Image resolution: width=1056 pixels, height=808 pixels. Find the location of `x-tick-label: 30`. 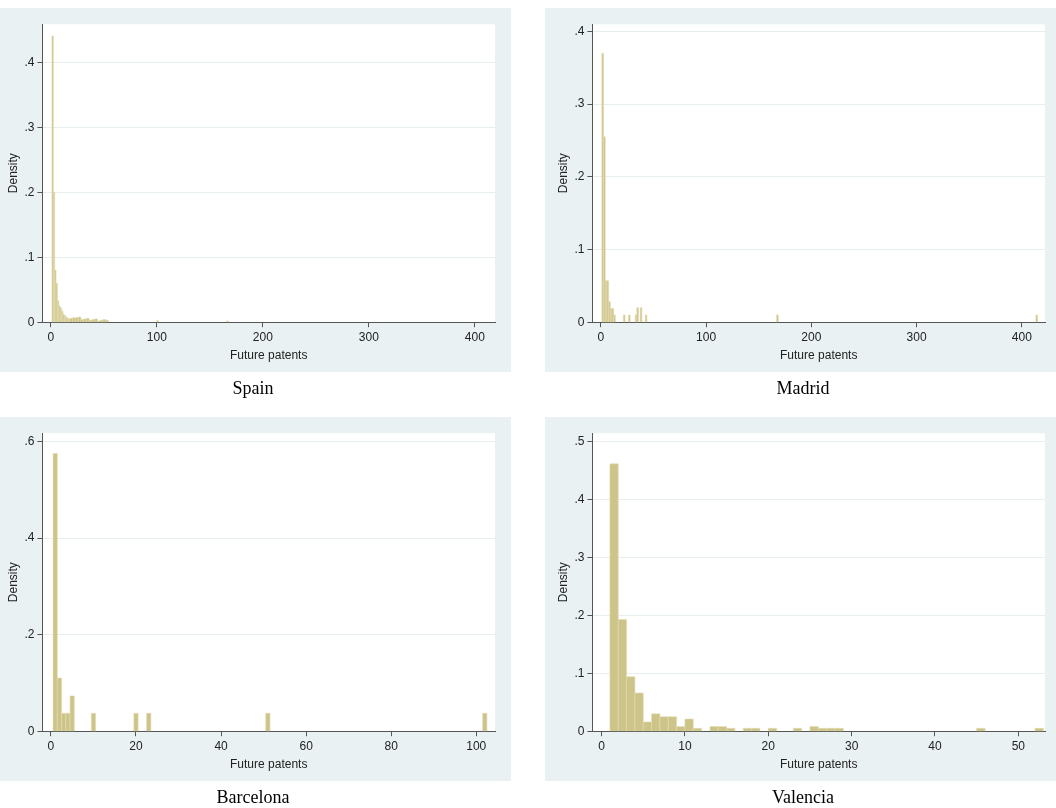

x-tick-label: 30 is located at coordinates (851, 745).